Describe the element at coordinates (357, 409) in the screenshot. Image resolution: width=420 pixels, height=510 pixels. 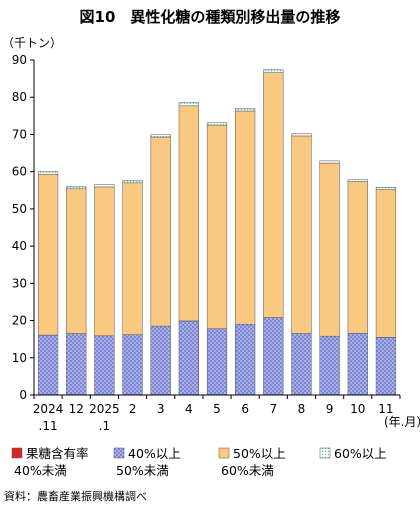
I see `x-tick-label: 10` at that location.